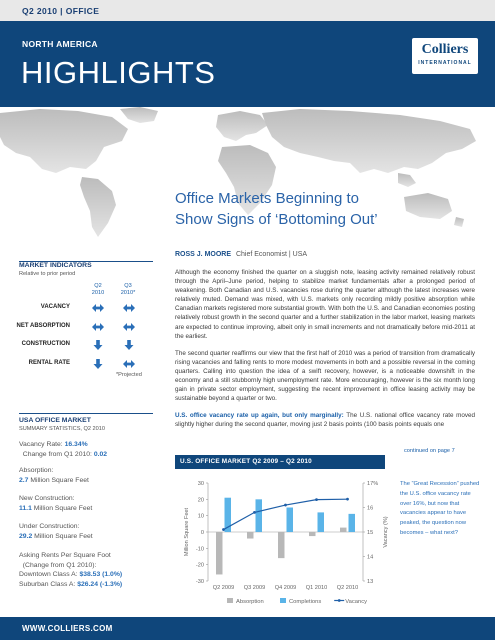  Describe the element at coordinates (370, 509) in the screenshot. I see `y2-tick-label: 16` at that location.